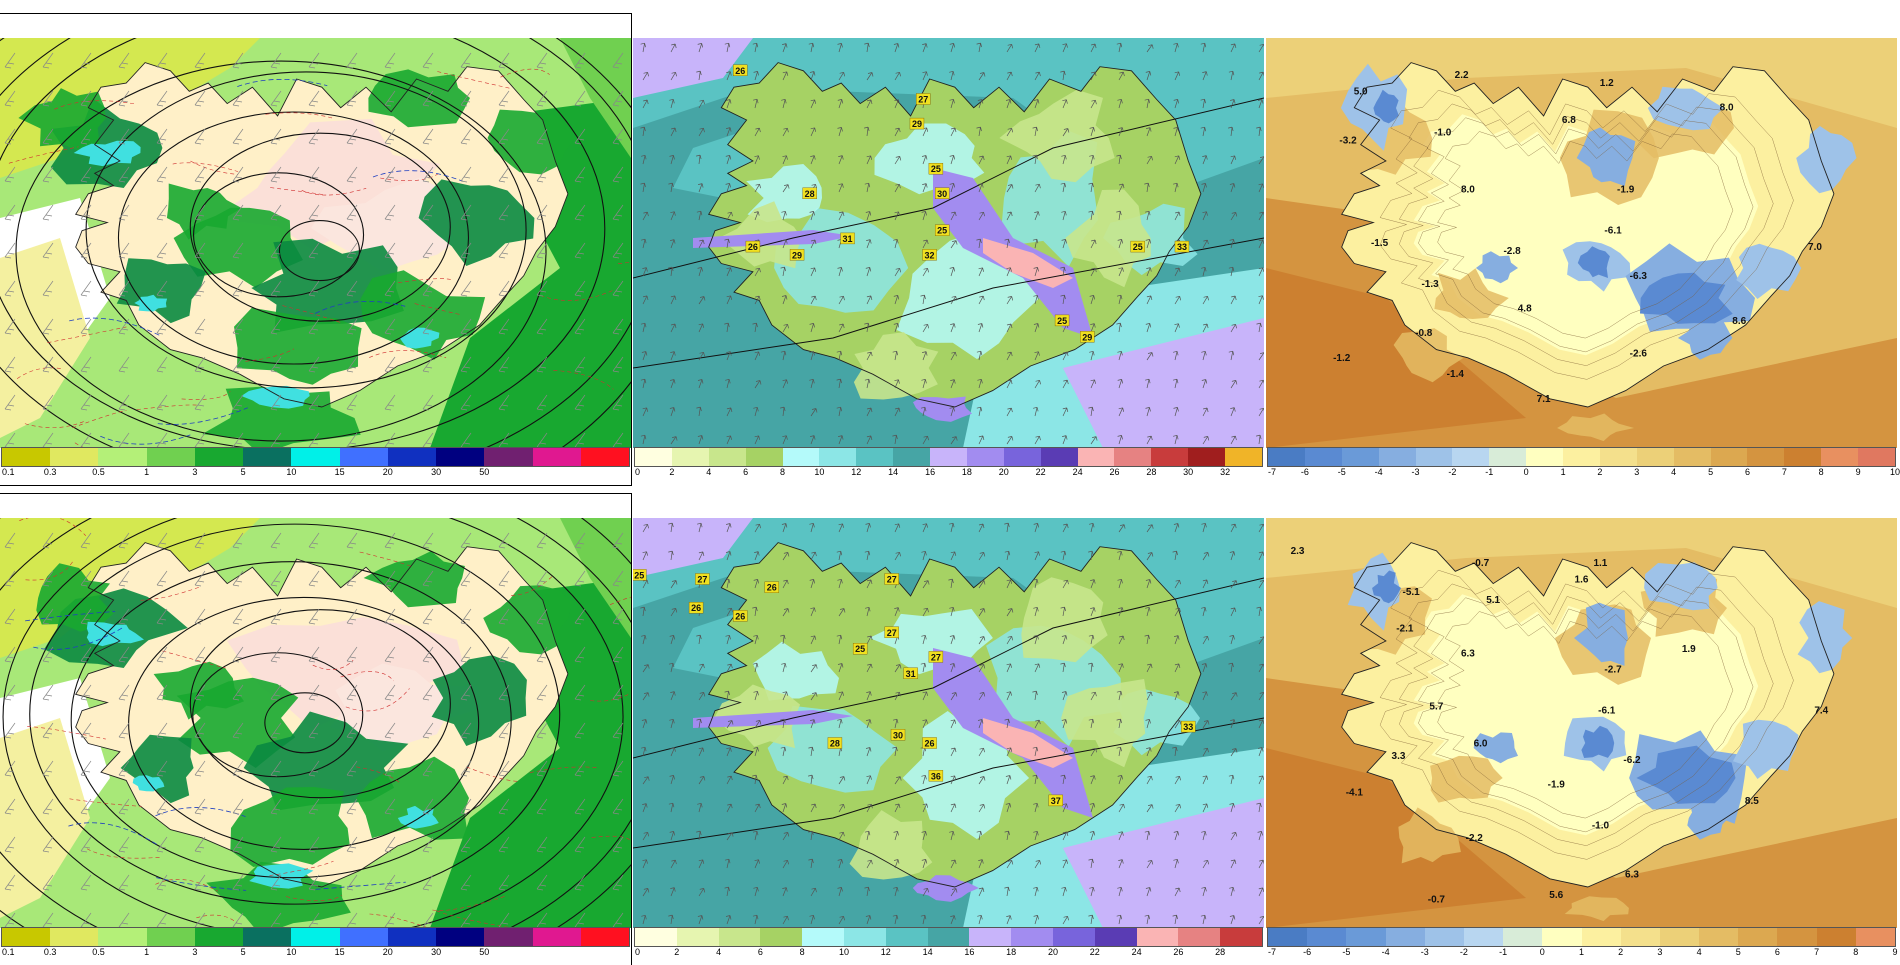 Image resolution: width=1900 pixels, height=965 pixels. Describe the element at coordinates (1468, 190) in the screenshot. I see `value-label-text: 8.0` at that location.